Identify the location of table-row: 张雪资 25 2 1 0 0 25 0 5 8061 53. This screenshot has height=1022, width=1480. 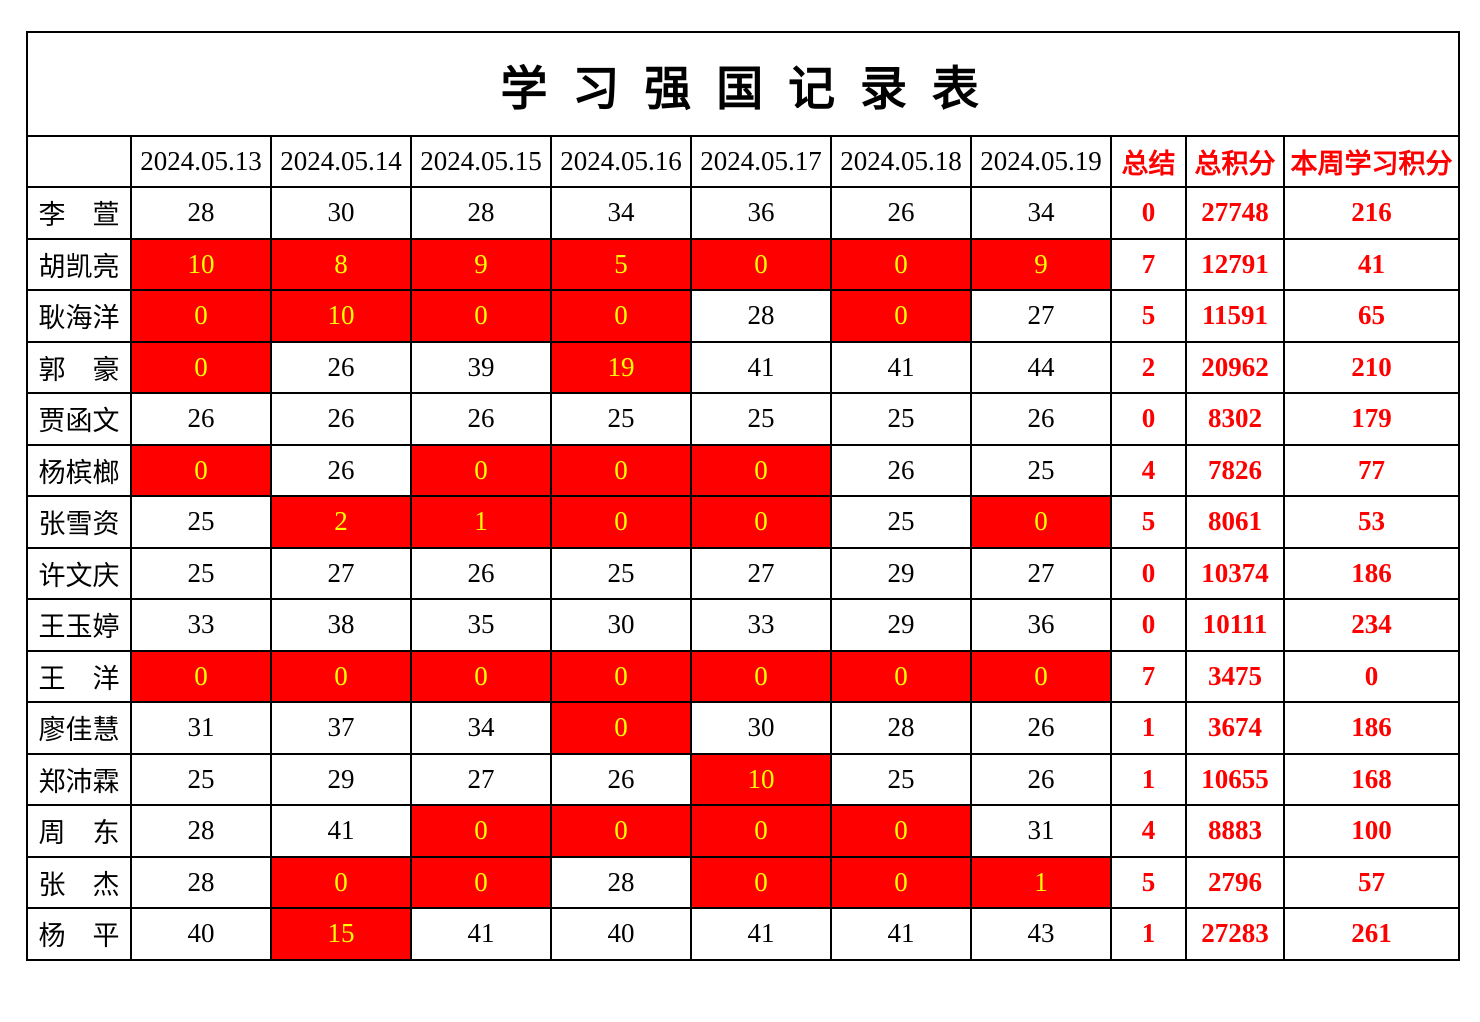
(743, 522).